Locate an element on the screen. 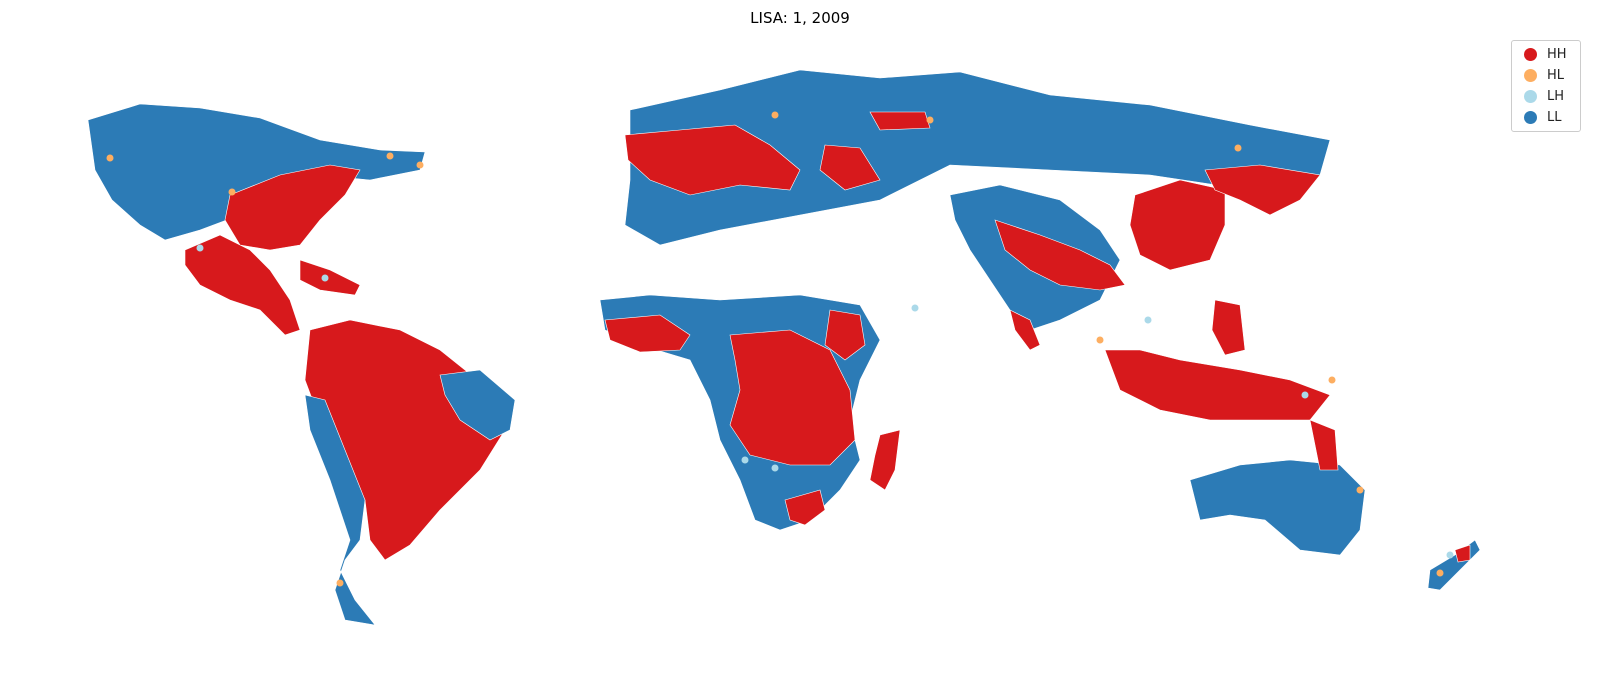  legend-entry-hl: HL is located at coordinates (1546, 75).